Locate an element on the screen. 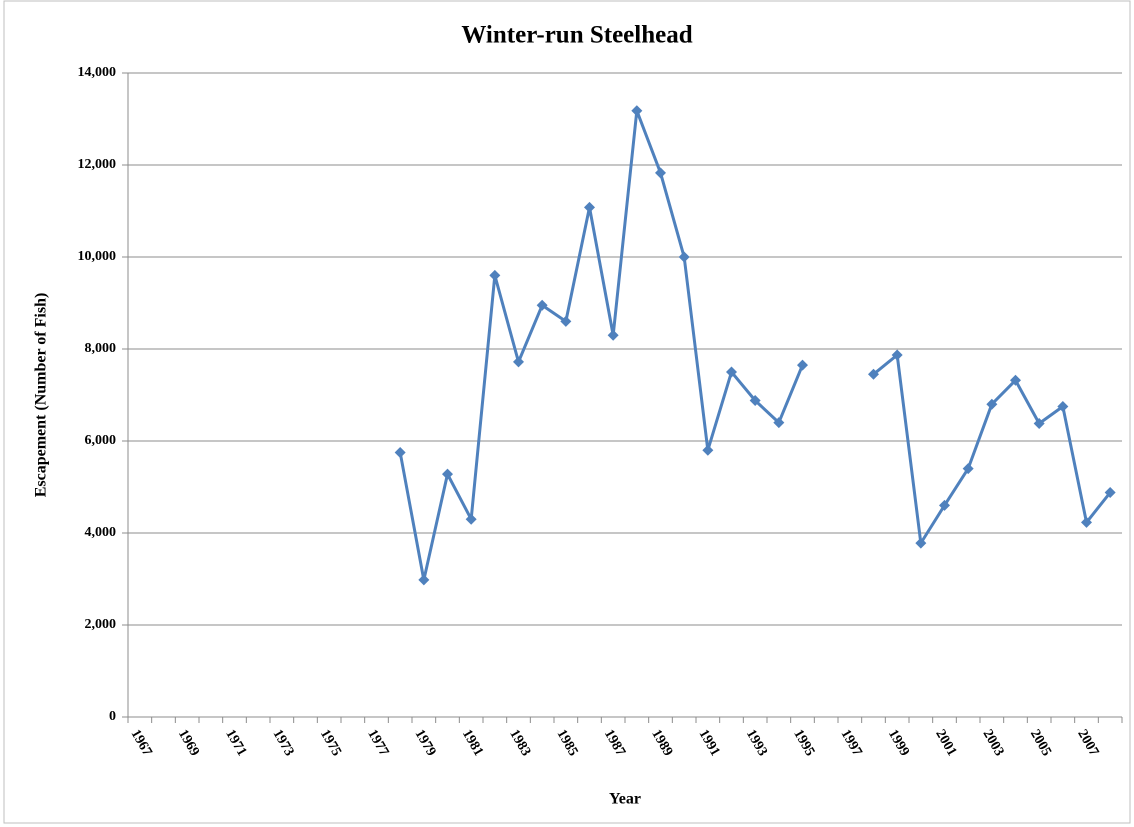  y-tick-label: 12,000 is located at coordinates (97, 164).